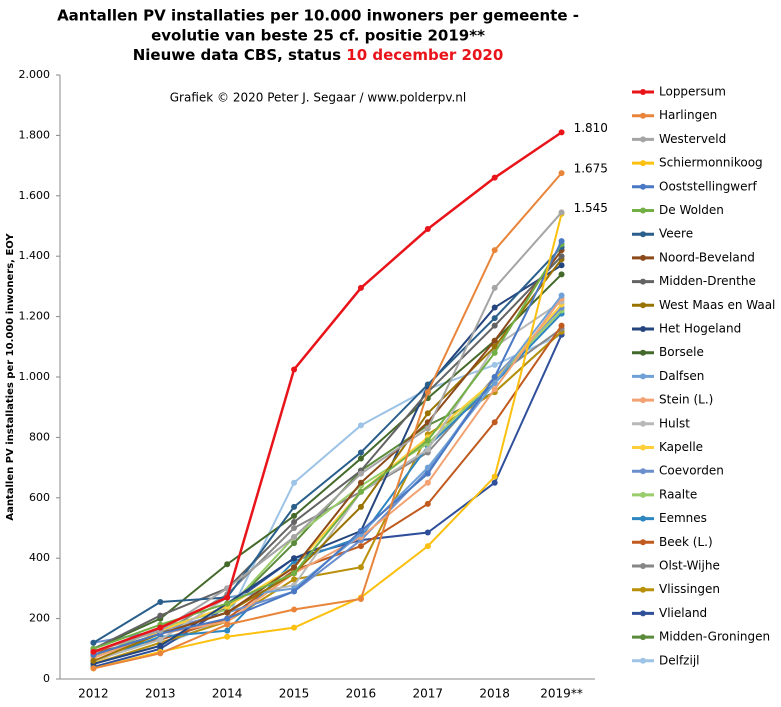  I want to click on y-tick-label: 1.600, so click(35, 195).